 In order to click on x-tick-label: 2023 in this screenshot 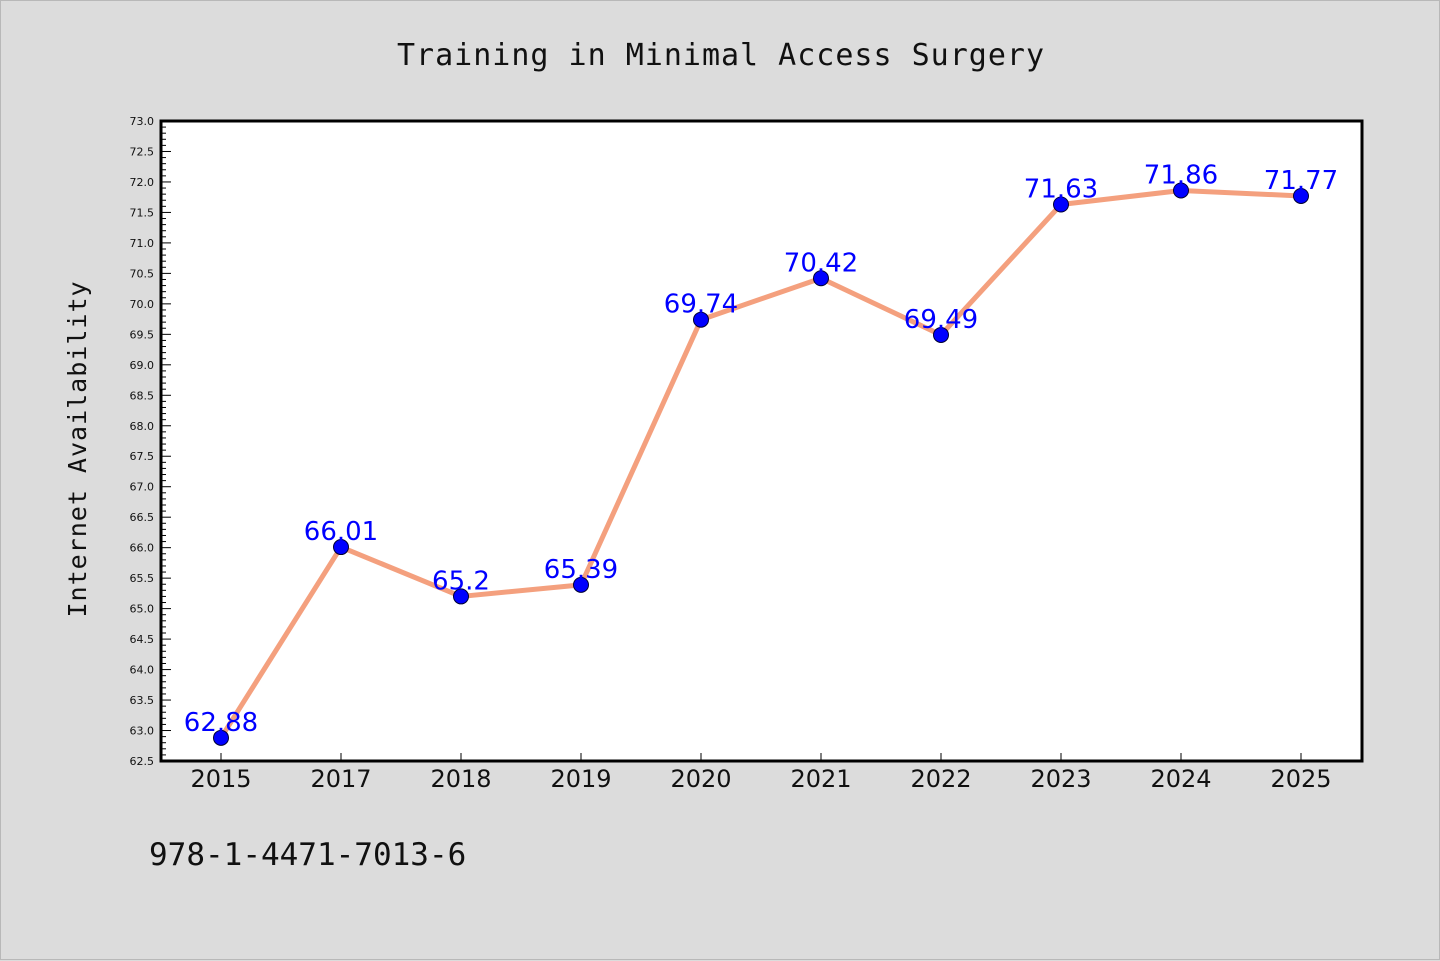, I will do `click(1060, 779)`.